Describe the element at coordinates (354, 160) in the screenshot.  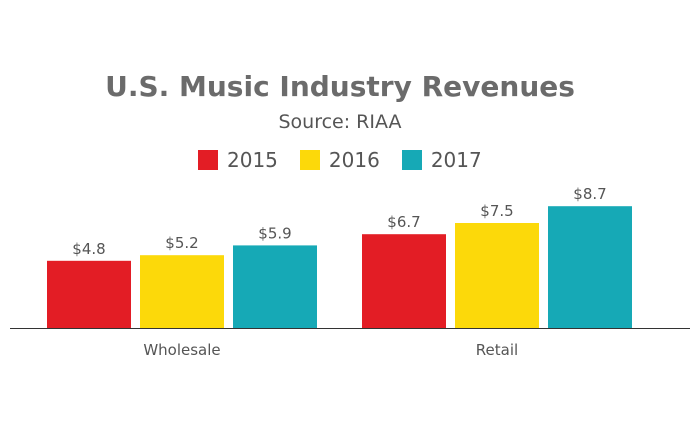
I see `legend-label-2016: 2016` at that location.